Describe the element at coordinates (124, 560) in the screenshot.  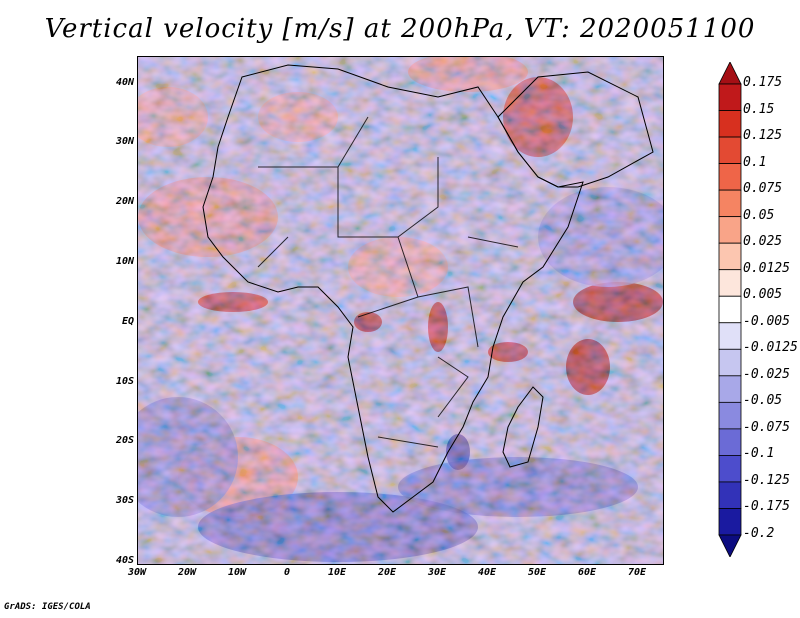
I see `lat-tick-label: 40S` at that location.